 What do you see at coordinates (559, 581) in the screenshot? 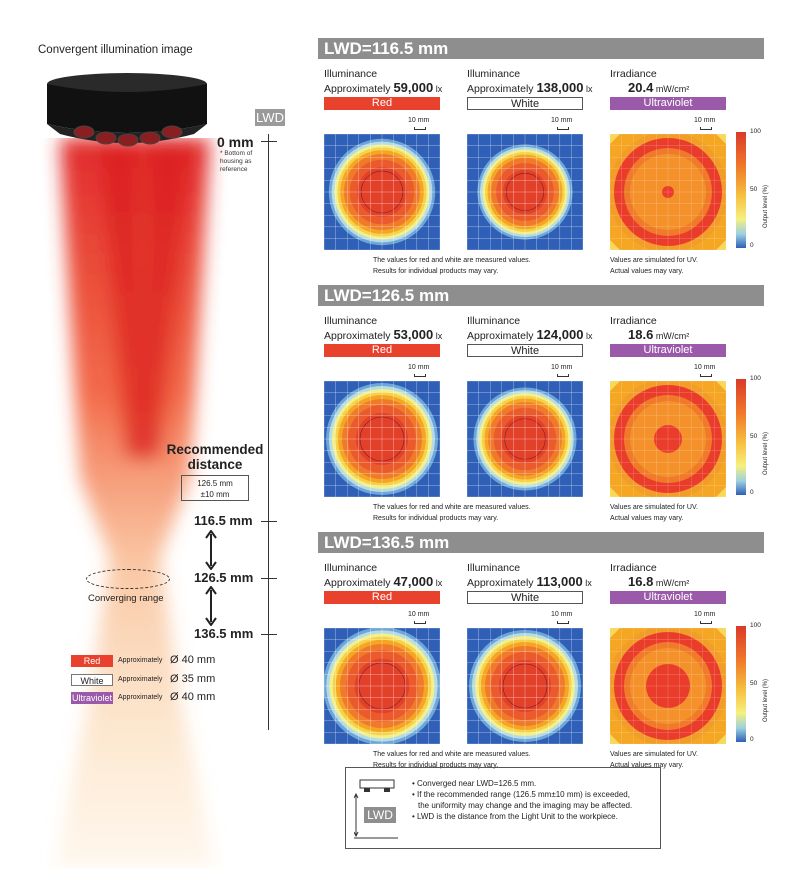
I see `measure-value: 113,000` at bounding box center [559, 581].